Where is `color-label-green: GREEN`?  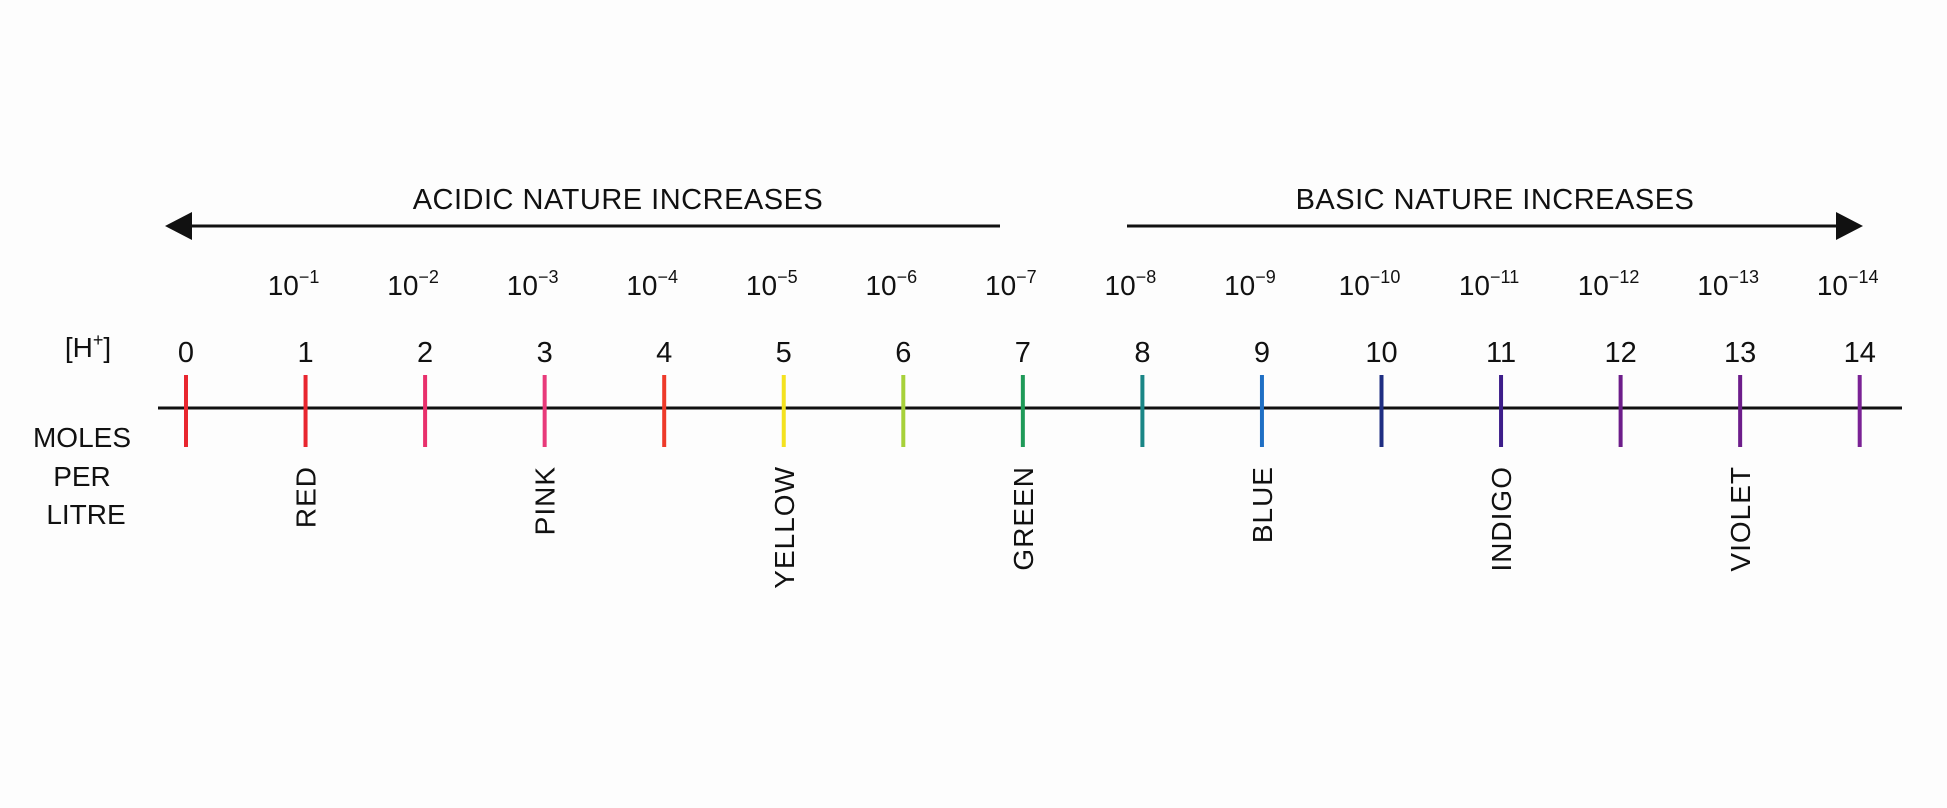
color-label-green: GREEN is located at coordinates (1023, 518).